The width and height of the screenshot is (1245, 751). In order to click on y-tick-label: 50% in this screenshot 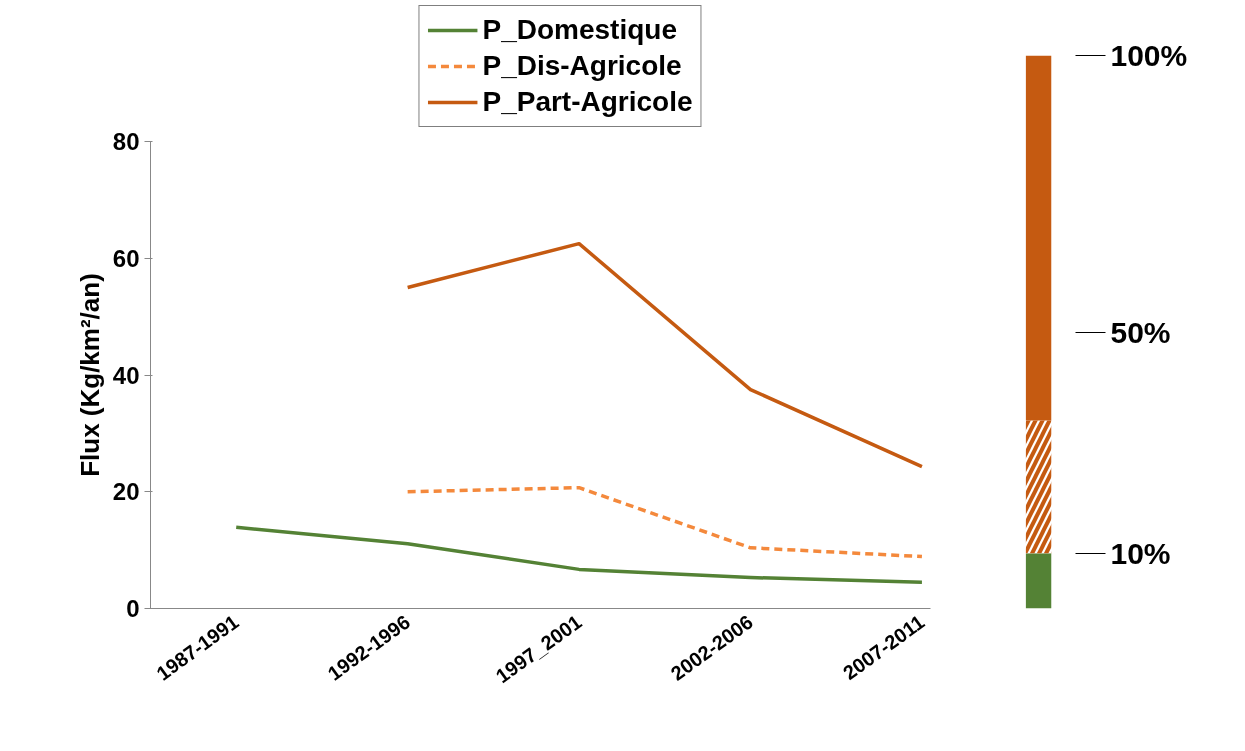, I will do `click(1140, 332)`.